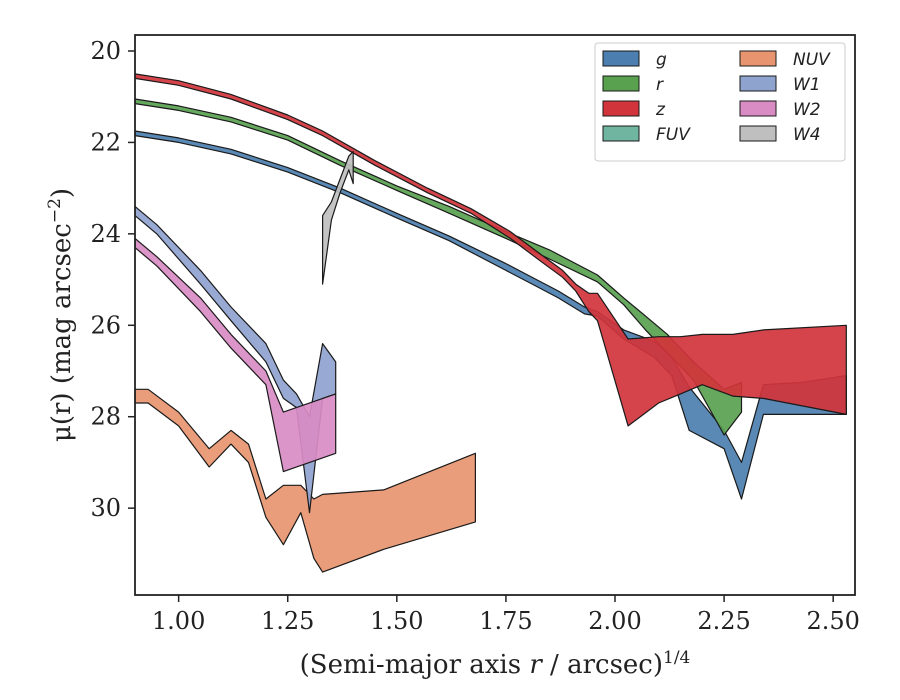 The height and width of the screenshot is (700, 900). What do you see at coordinates (812, 60) in the screenshot?
I see `legend-label-nuv: NUV` at bounding box center [812, 60].